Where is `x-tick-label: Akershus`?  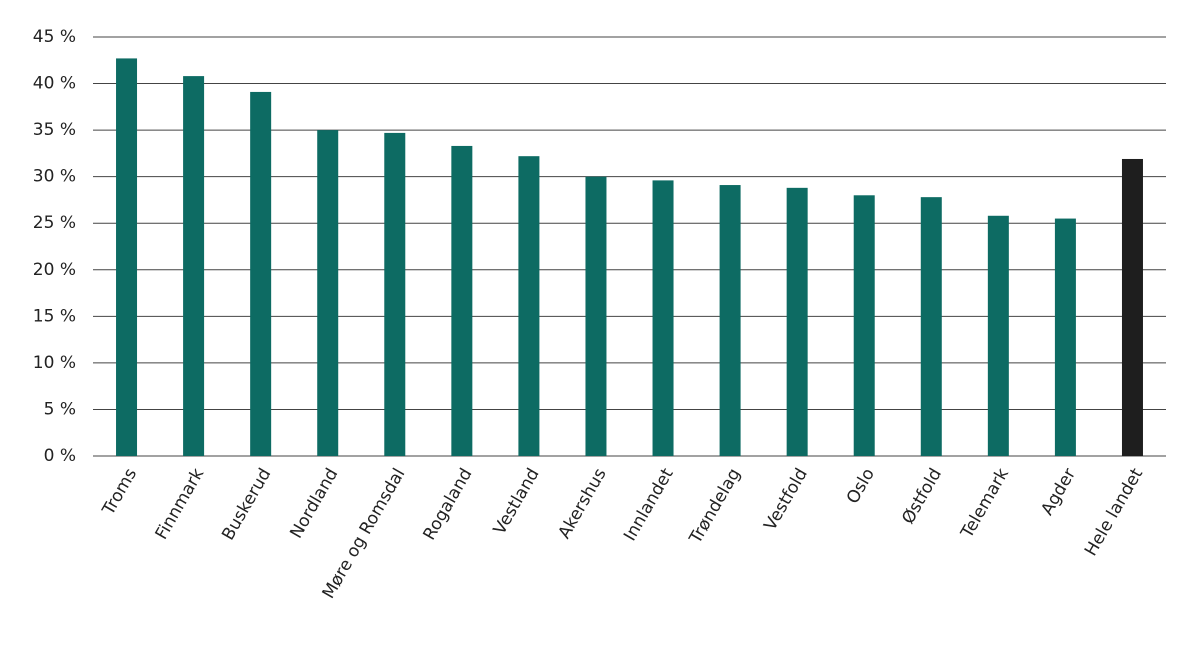
x-tick-label: Akershus is located at coordinates (583, 503).